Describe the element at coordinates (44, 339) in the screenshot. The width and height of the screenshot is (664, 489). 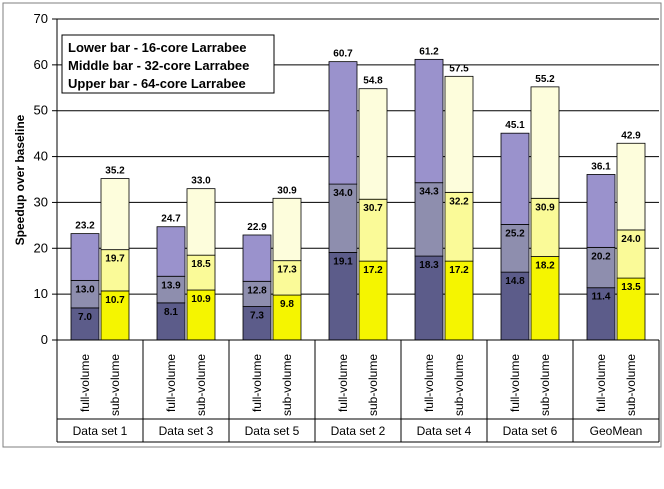
I see `y-tick-label: 0` at that location.